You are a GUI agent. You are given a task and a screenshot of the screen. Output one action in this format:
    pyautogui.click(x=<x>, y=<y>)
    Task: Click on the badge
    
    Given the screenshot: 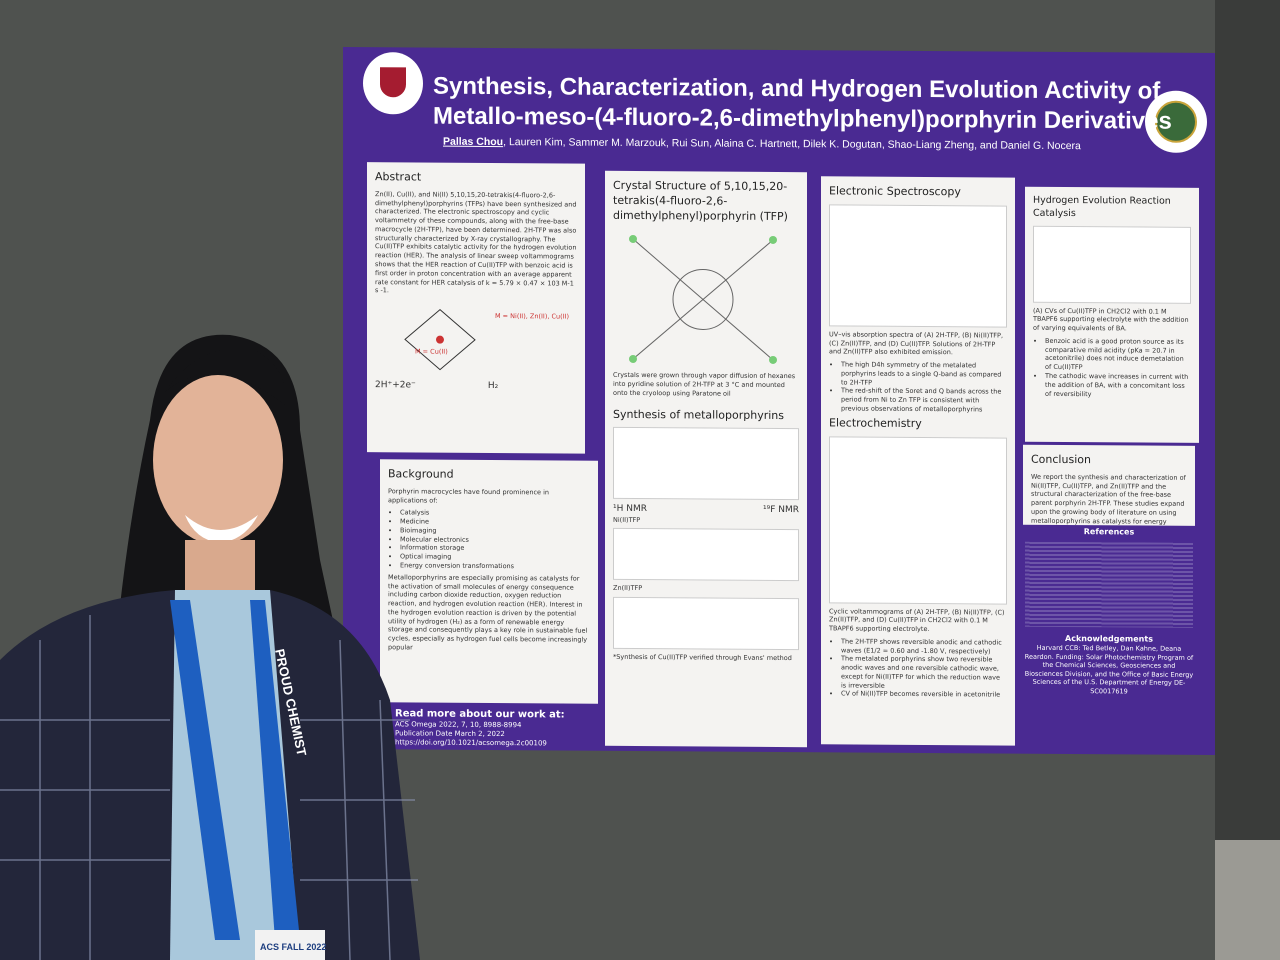 What is the action you would take?
    pyautogui.click(x=290, y=945)
    